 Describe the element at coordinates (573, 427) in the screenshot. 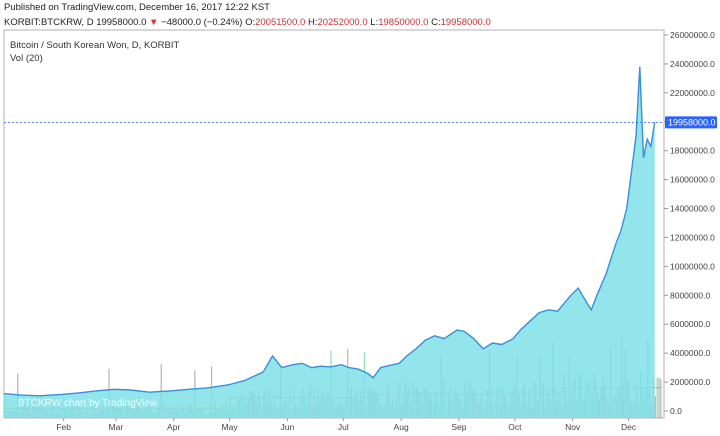

I see `x-tick-label: Nov` at that location.